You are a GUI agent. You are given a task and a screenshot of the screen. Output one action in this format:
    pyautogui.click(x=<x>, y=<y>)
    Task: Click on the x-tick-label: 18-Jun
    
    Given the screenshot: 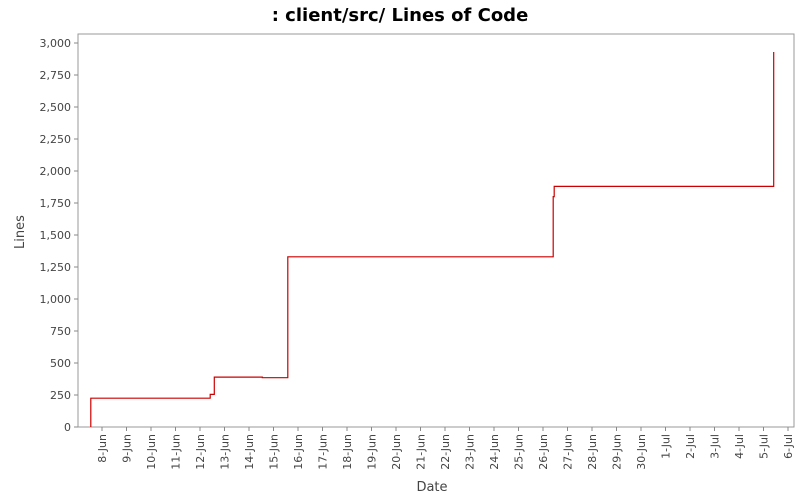 What is the action you would take?
    pyautogui.click(x=347, y=452)
    